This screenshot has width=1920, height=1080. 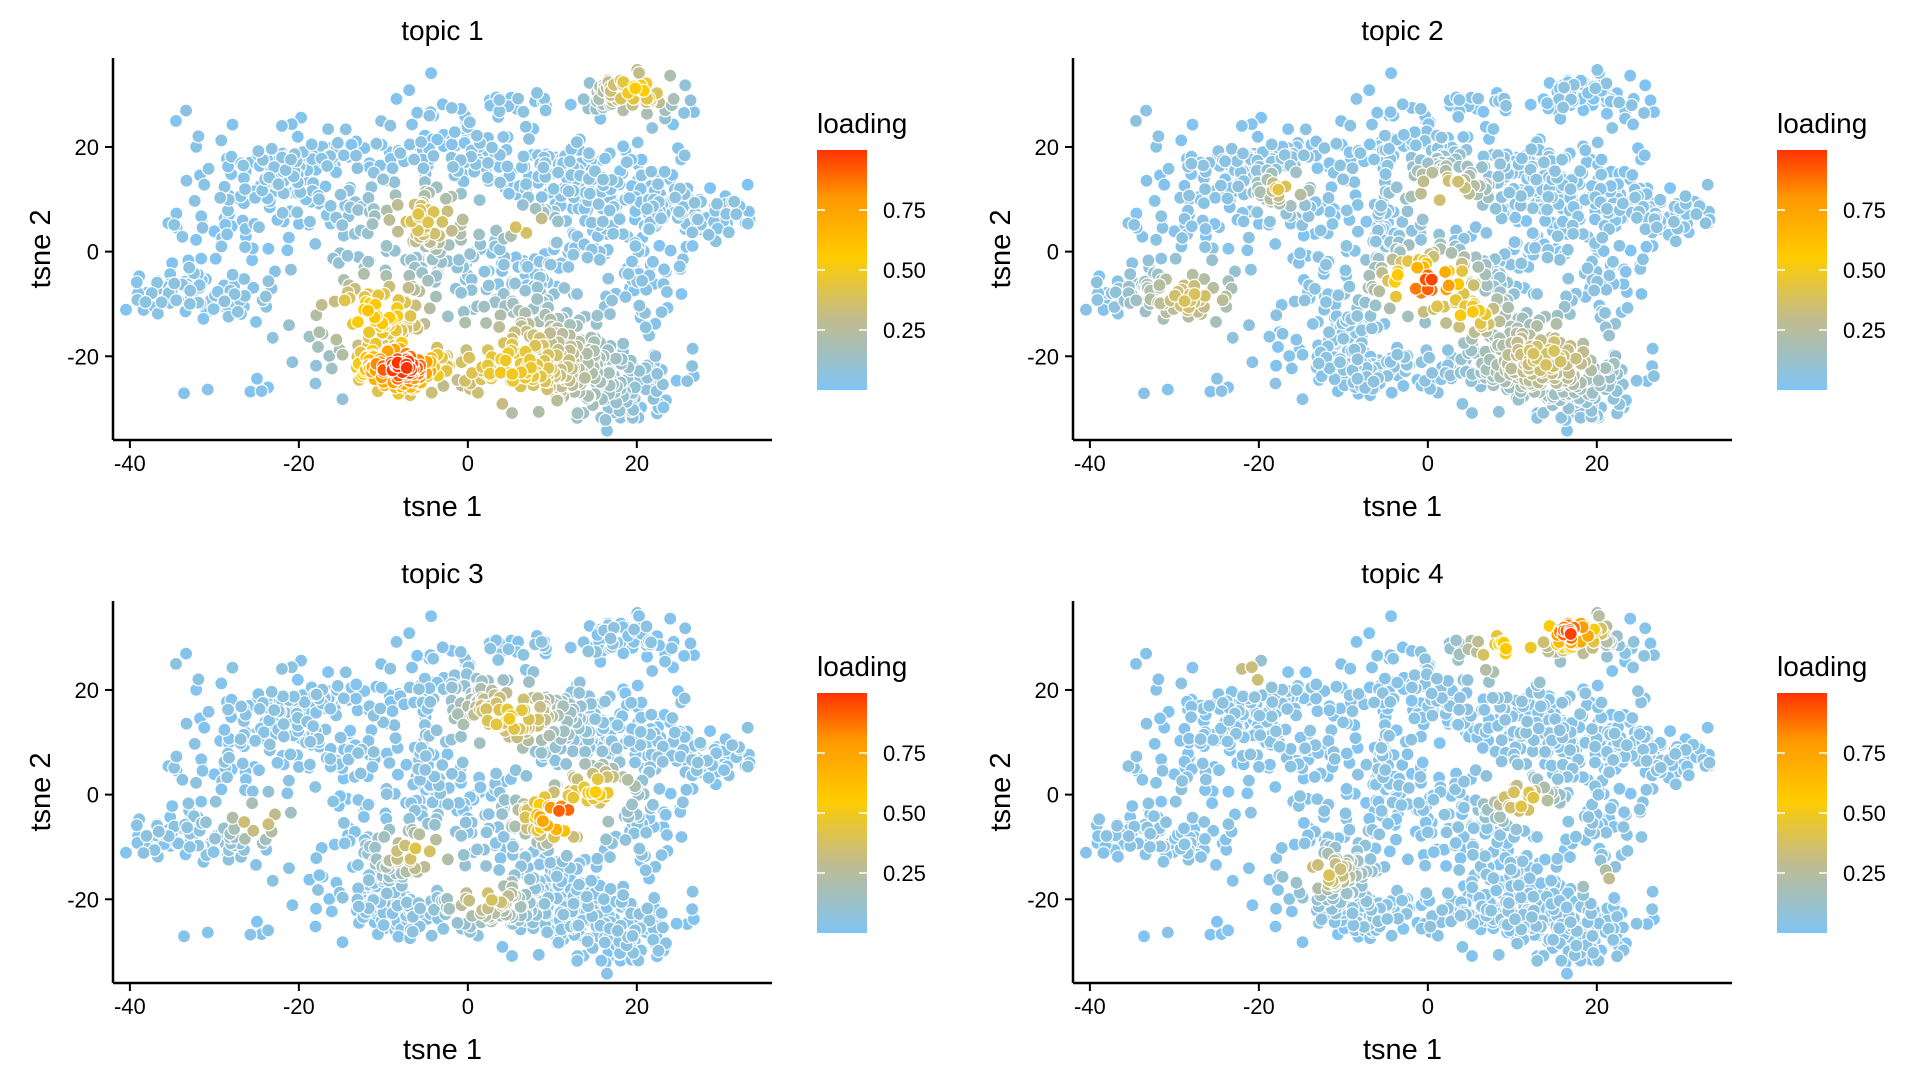 I want to click on y-axis-title: tsne 2, so click(x=41, y=792).